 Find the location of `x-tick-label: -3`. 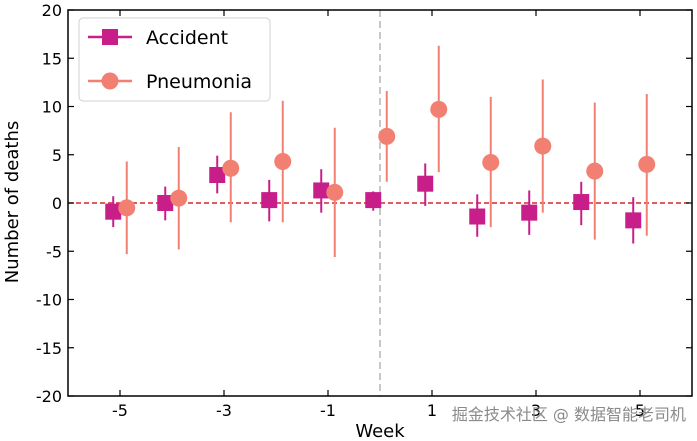

x-tick-label: -3 is located at coordinates (224, 410).